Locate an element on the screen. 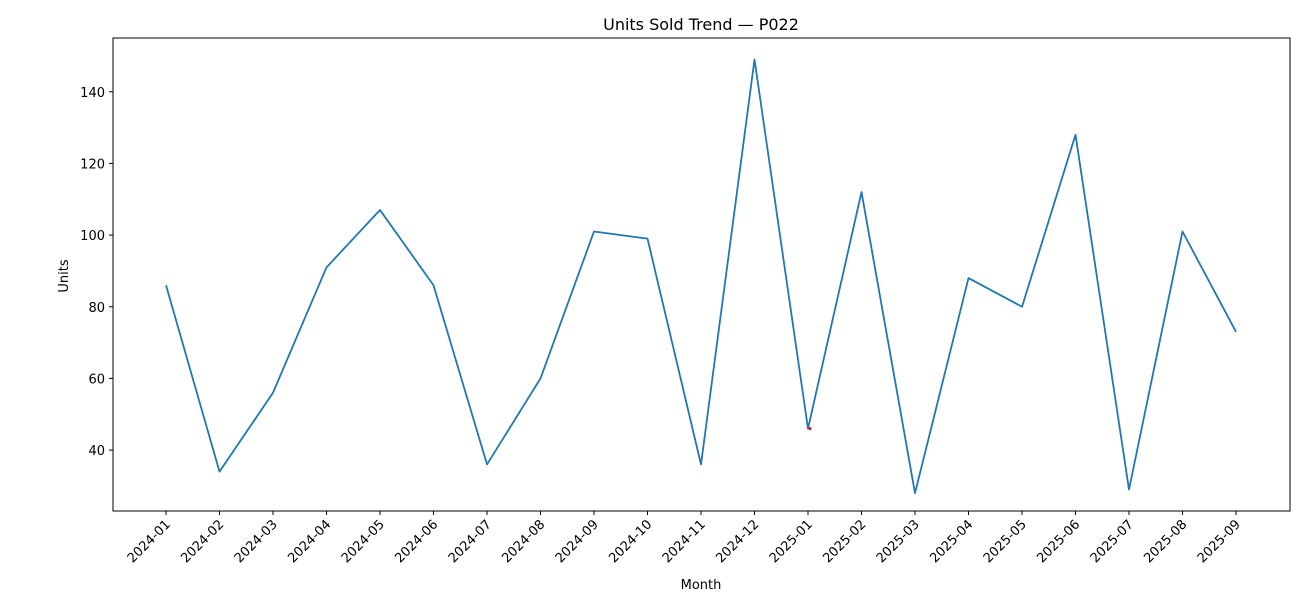 Image resolution: width=1304 pixels, height=600 pixels. x-tick-label: 2024-01 is located at coordinates (149, 541).